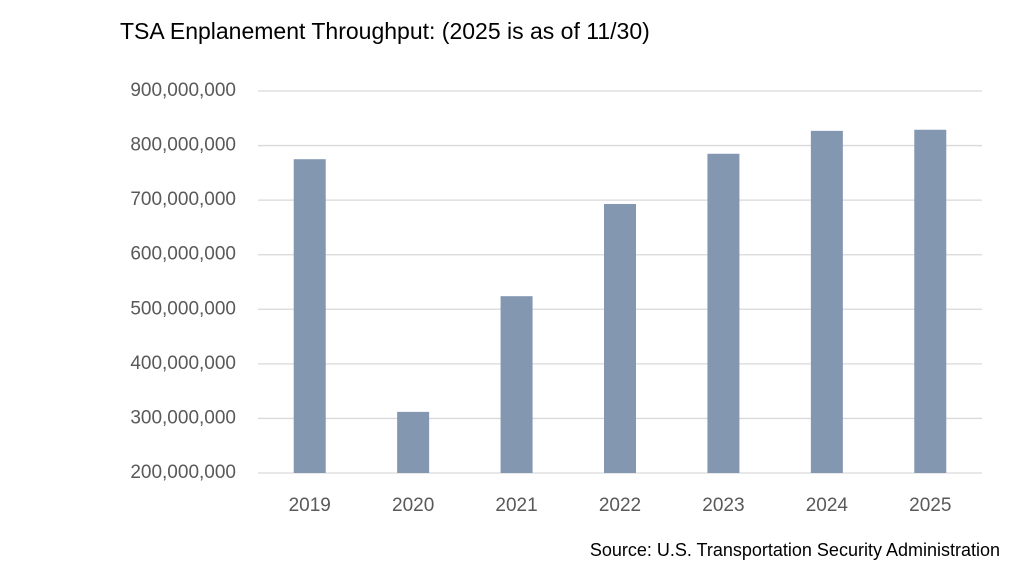  What do you see at coordinates (620, 505) in the screenshot?
I see `x-tick-label: 2022` at bounding box center [620, 505].